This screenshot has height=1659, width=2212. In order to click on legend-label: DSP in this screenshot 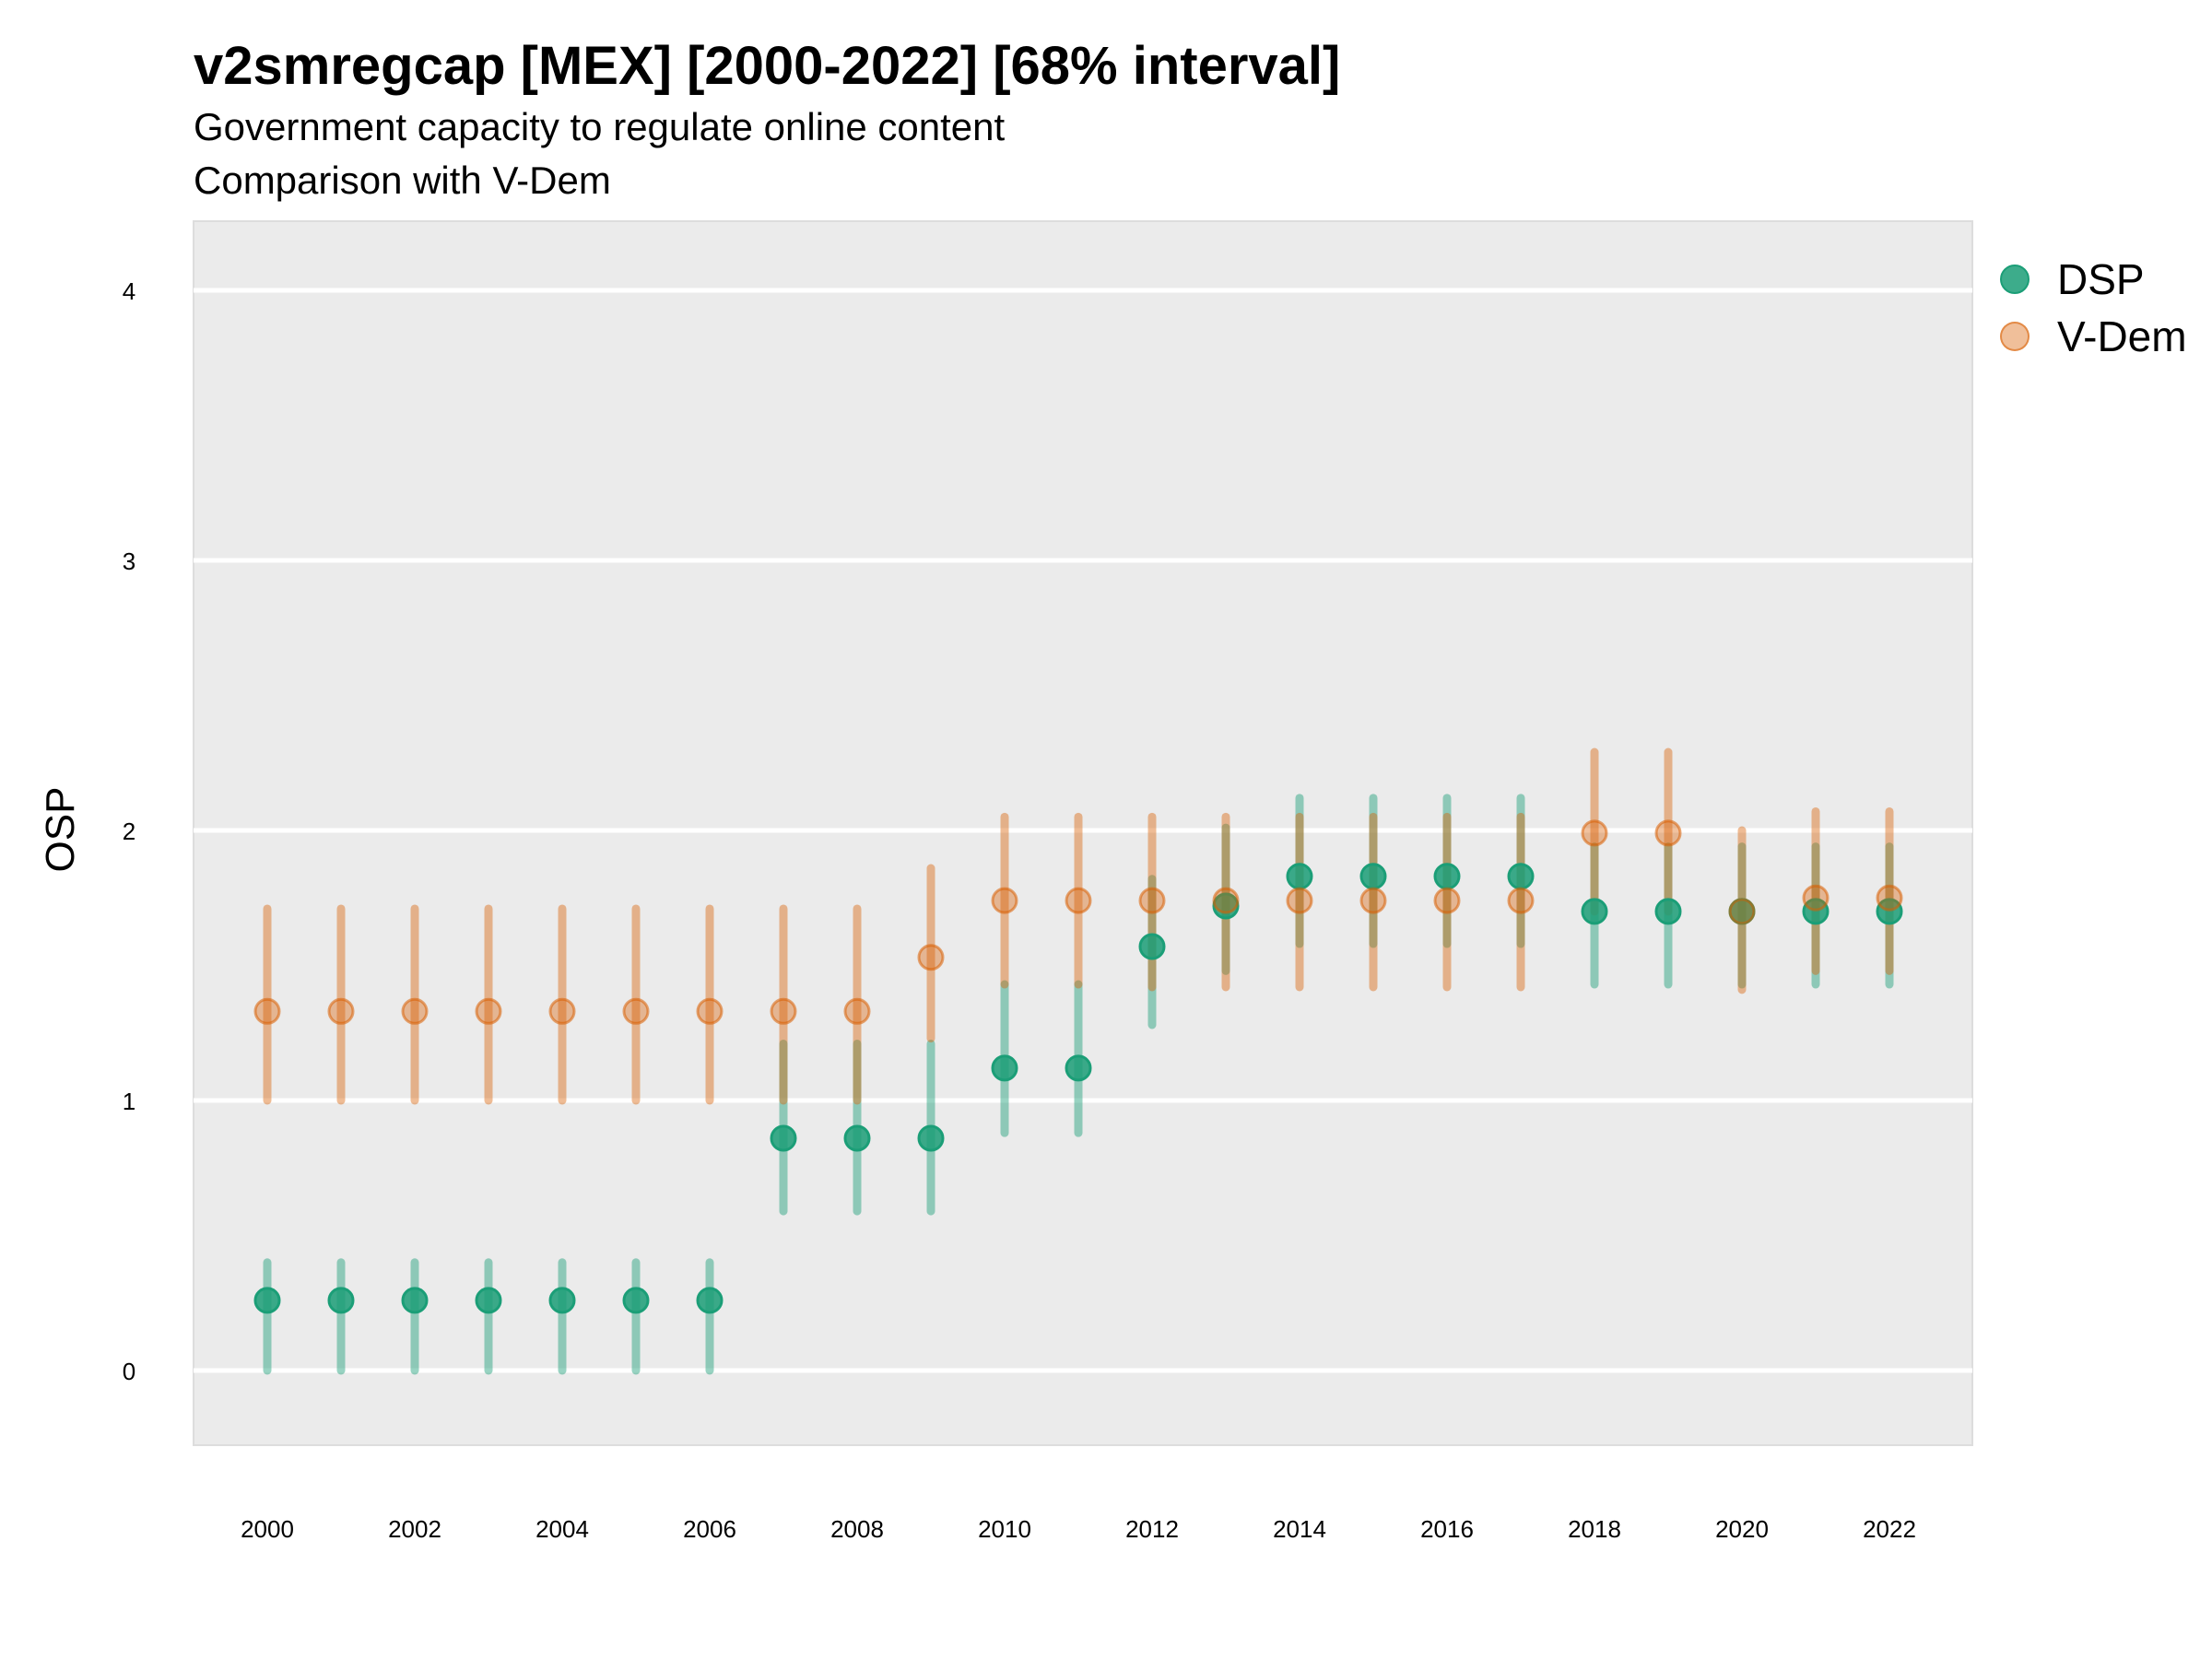, I will do `click(2101, 279)`.